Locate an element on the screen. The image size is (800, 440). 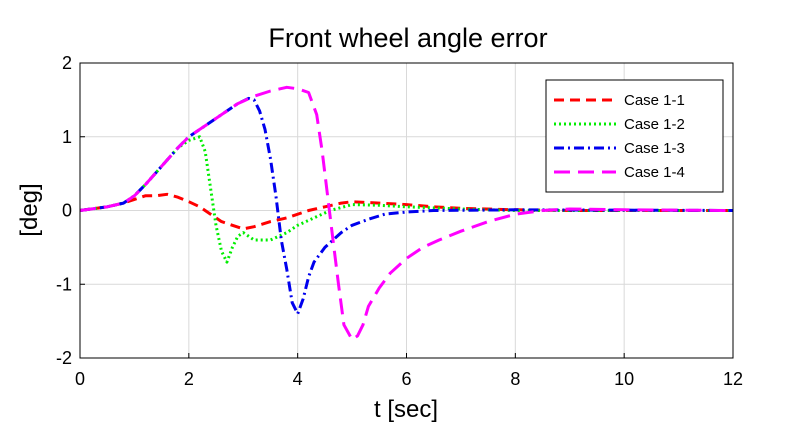
y-tick-labels: -2 -1 0 1 2 is located at coordinates (64, 210).